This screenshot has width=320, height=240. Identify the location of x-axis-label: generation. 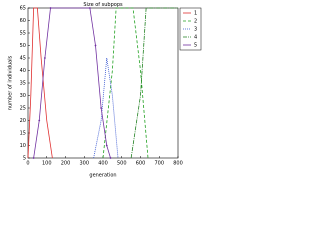
(102, 176).